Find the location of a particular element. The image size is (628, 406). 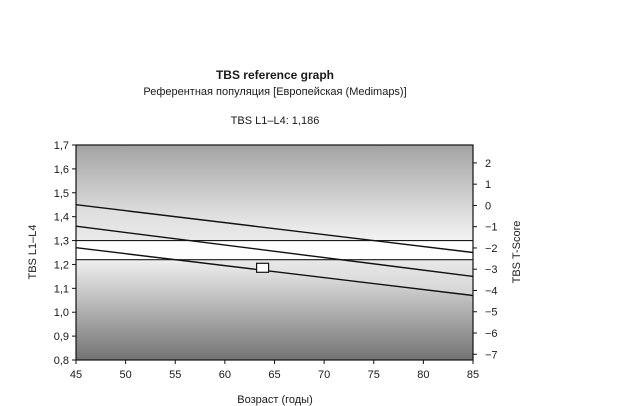

t-score-tick-label: 1 is located at coordinates (488, 185).